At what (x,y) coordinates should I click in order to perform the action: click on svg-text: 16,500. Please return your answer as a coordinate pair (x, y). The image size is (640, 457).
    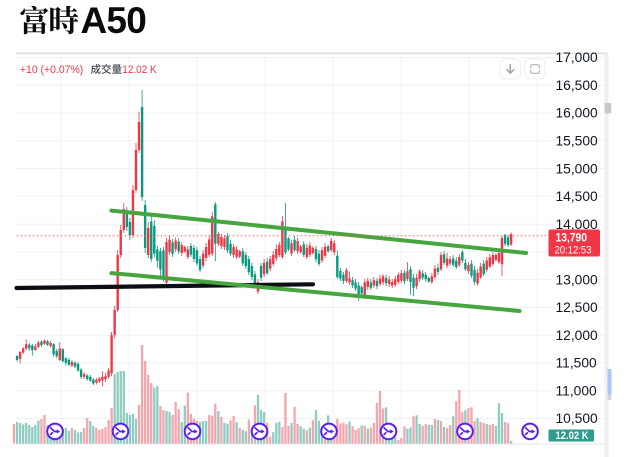
    Looking at the image, I should click on (577, 85).